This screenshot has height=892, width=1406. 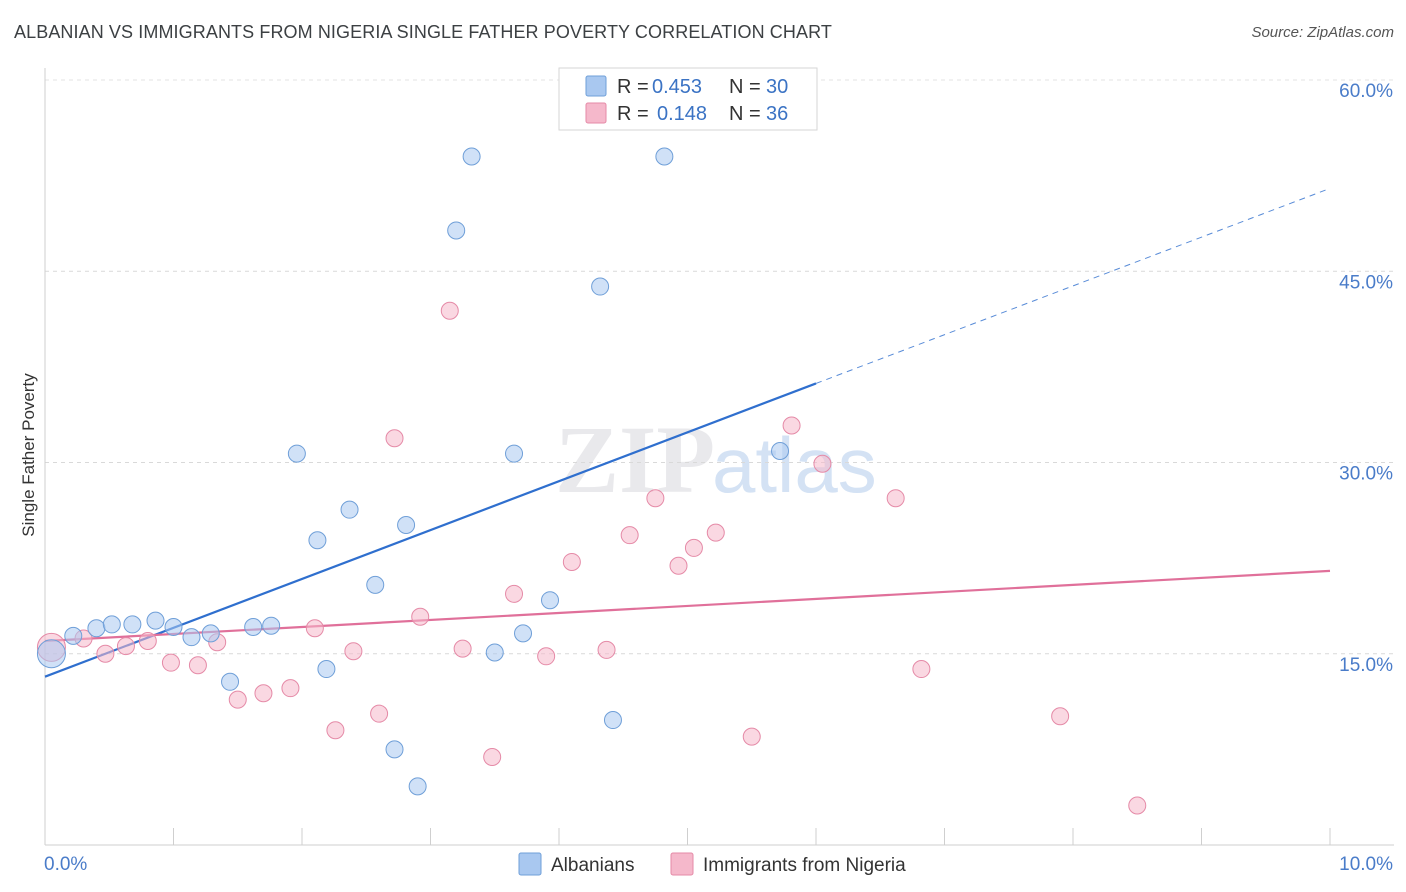 What do you see at coordinates (688, 99) in the screenshot?
I see `correlation-legend: R = 0.453 N = 30 R = 0.148 N = 36` at bounding box center [688, 99].